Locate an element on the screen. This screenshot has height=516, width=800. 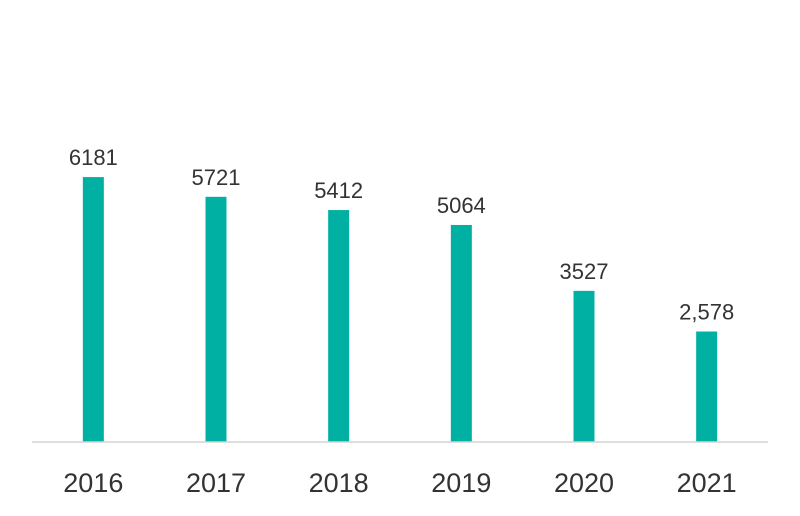
bar-2021 is located at coordinates (707, 386).